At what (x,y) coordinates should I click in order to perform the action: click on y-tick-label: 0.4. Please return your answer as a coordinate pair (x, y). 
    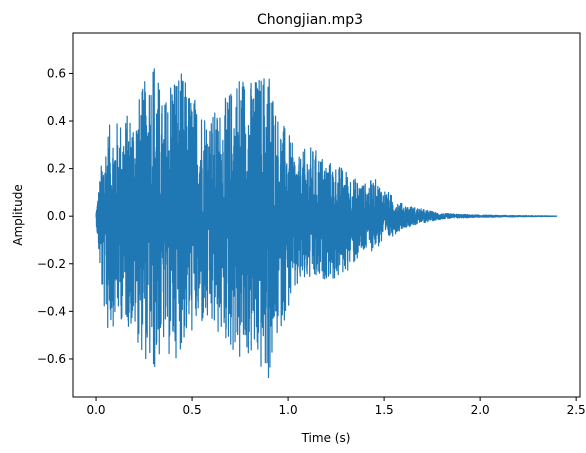
    Looking at the image, I should click on (56, 121).